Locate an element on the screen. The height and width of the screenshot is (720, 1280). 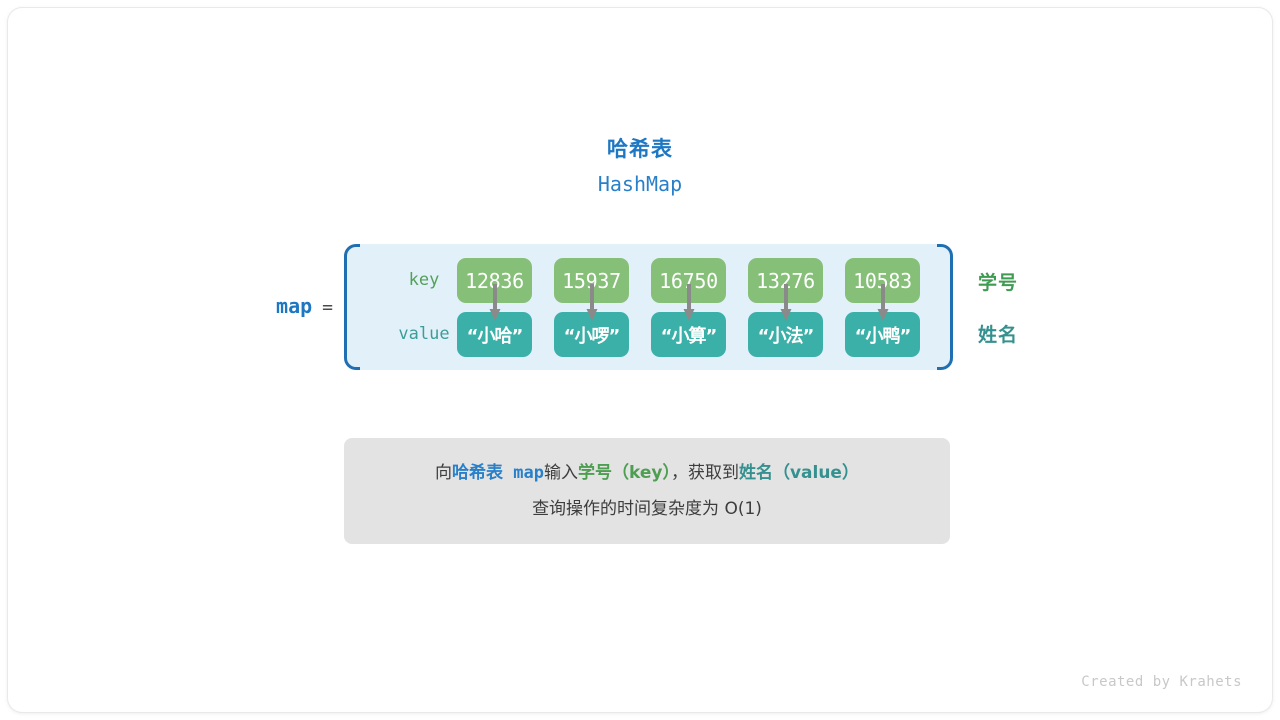
map-assignment: map = is located at coordinates (283, 306).